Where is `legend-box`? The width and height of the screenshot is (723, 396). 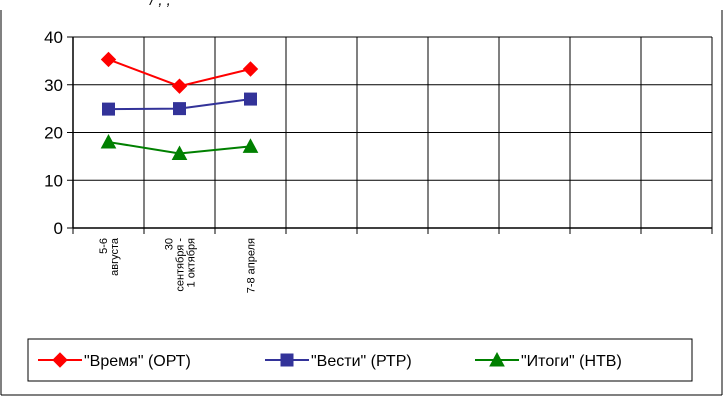
legend-box is located at coordinates (360, 360).